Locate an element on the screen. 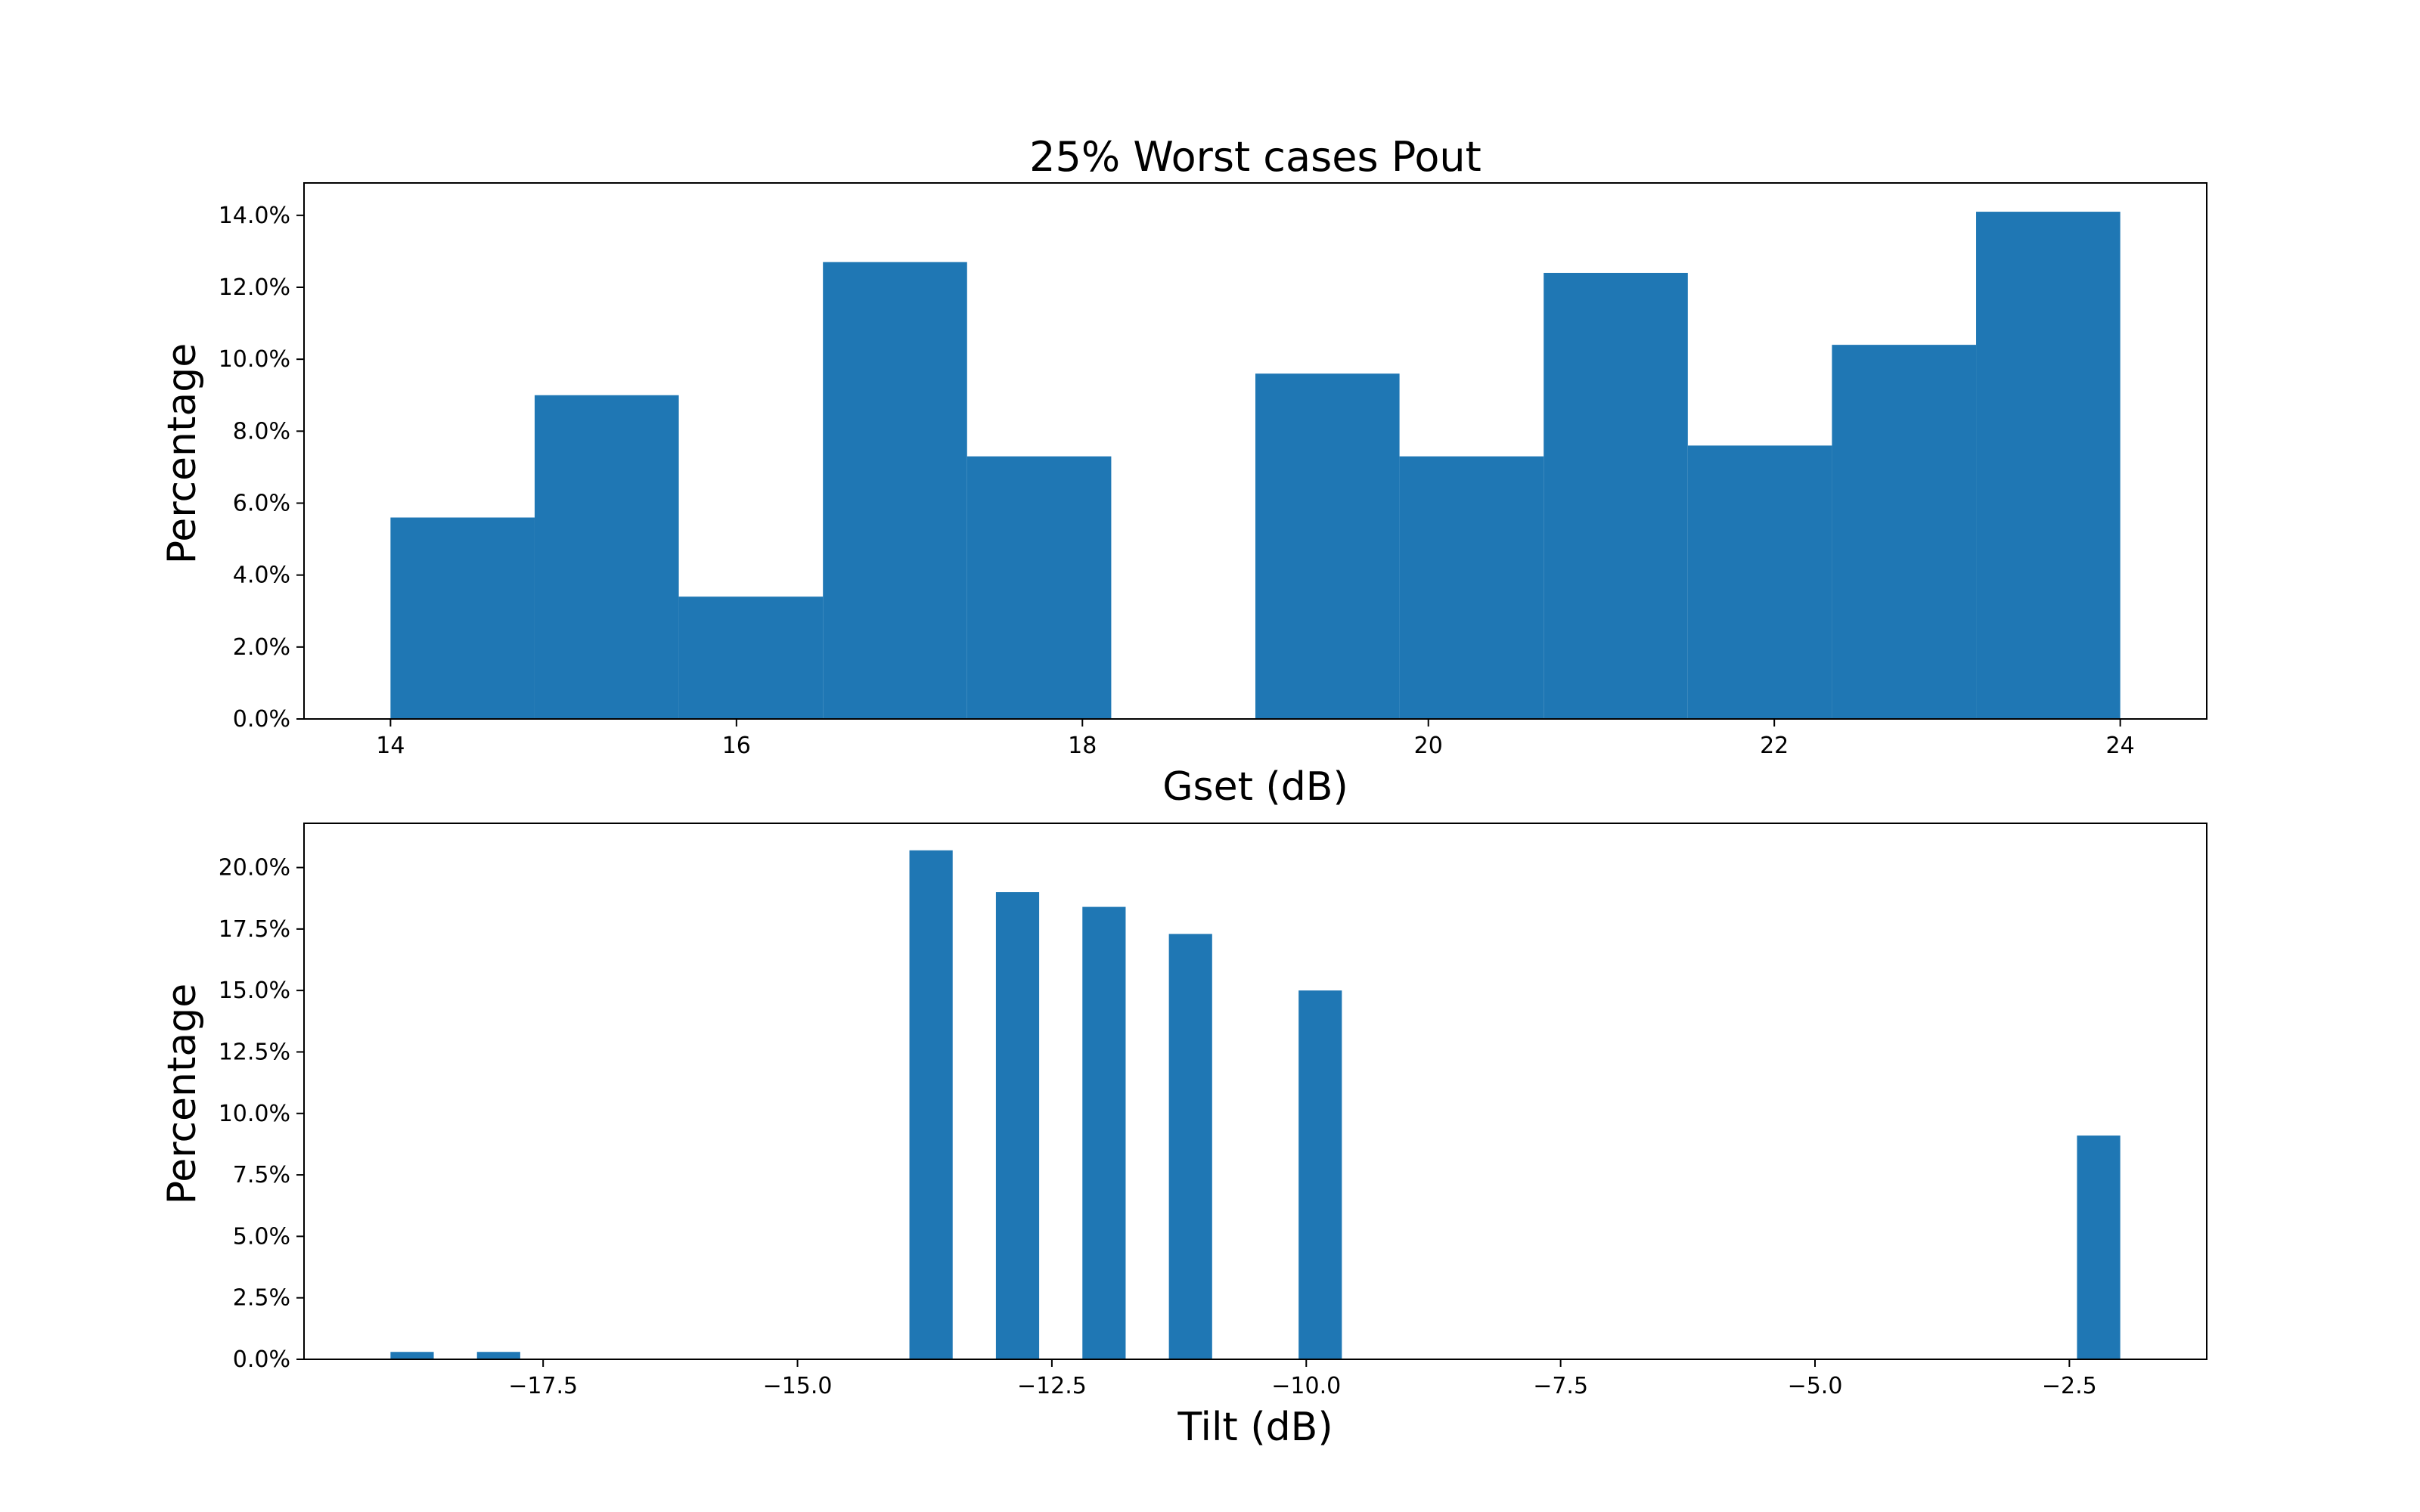 The image size is (2420, 1512). tilt-x-tick-label-2: −12.5 is located at coordinates (1052, 1386).